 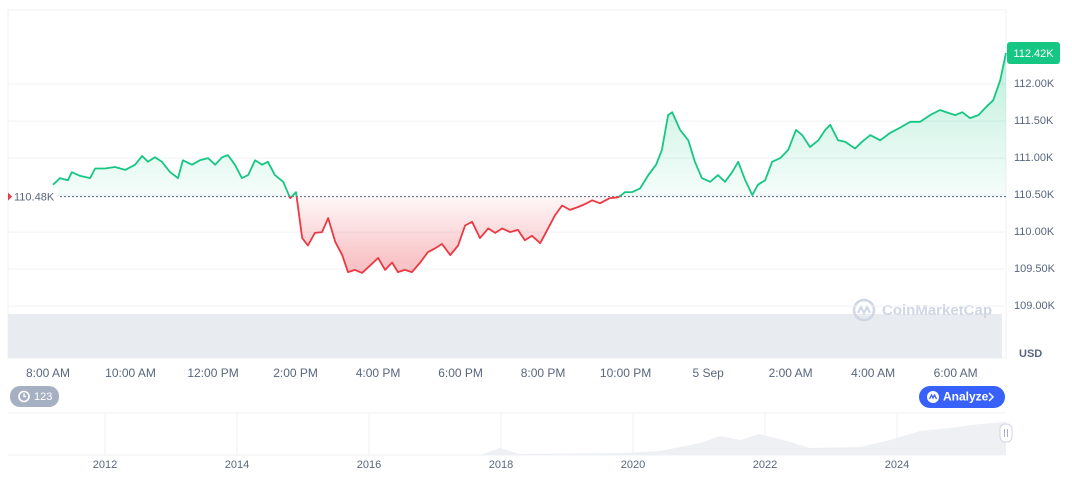 What do you see at coordinates (510, 434) in the screenshot?
I see `navigator` at bounding box center [510, 434].